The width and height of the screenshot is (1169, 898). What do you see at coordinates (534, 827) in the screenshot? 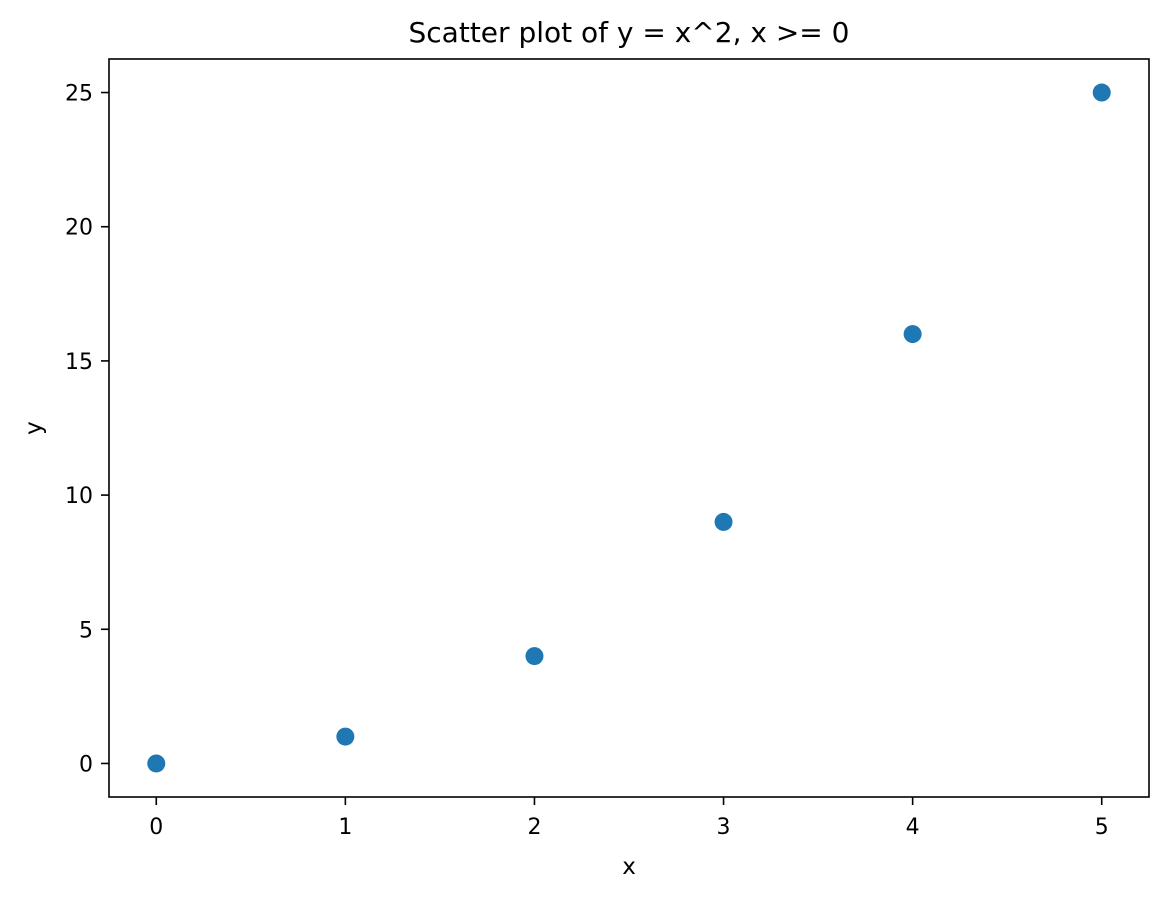
I see `x-tick-label-2: 2` at bounding box center [534, 827].